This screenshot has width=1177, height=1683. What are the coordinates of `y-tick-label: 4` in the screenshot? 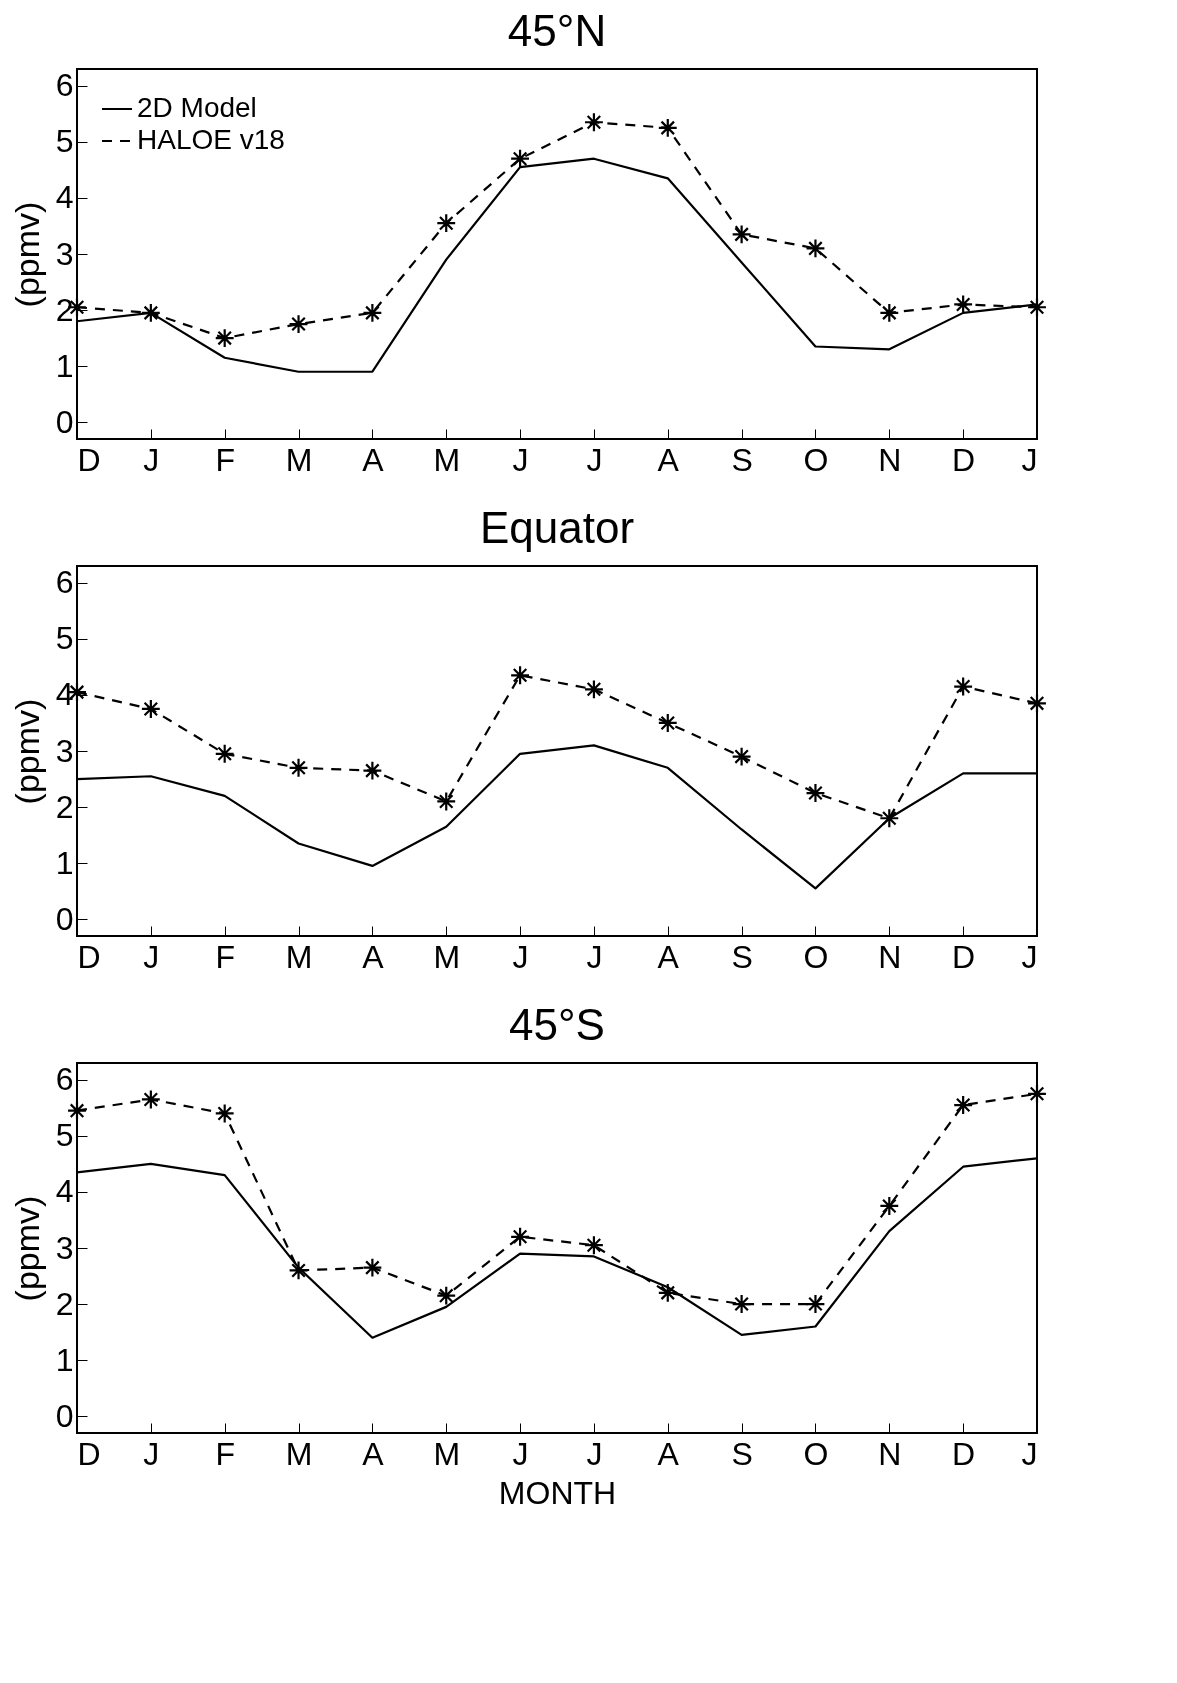 It's located at (64, 694).